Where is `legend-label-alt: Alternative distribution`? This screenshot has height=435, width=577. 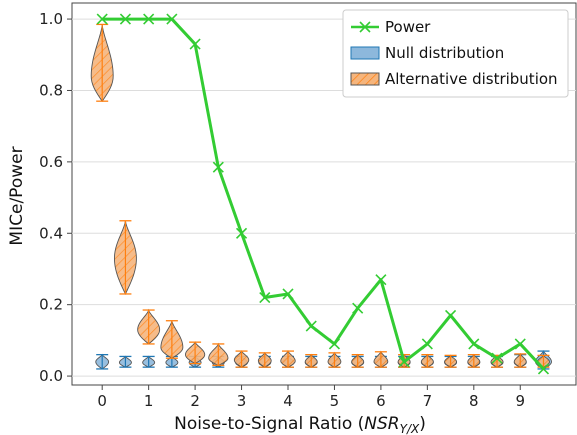 legend-label-alt: Alternative distribution is located at coordinates (471, 79).